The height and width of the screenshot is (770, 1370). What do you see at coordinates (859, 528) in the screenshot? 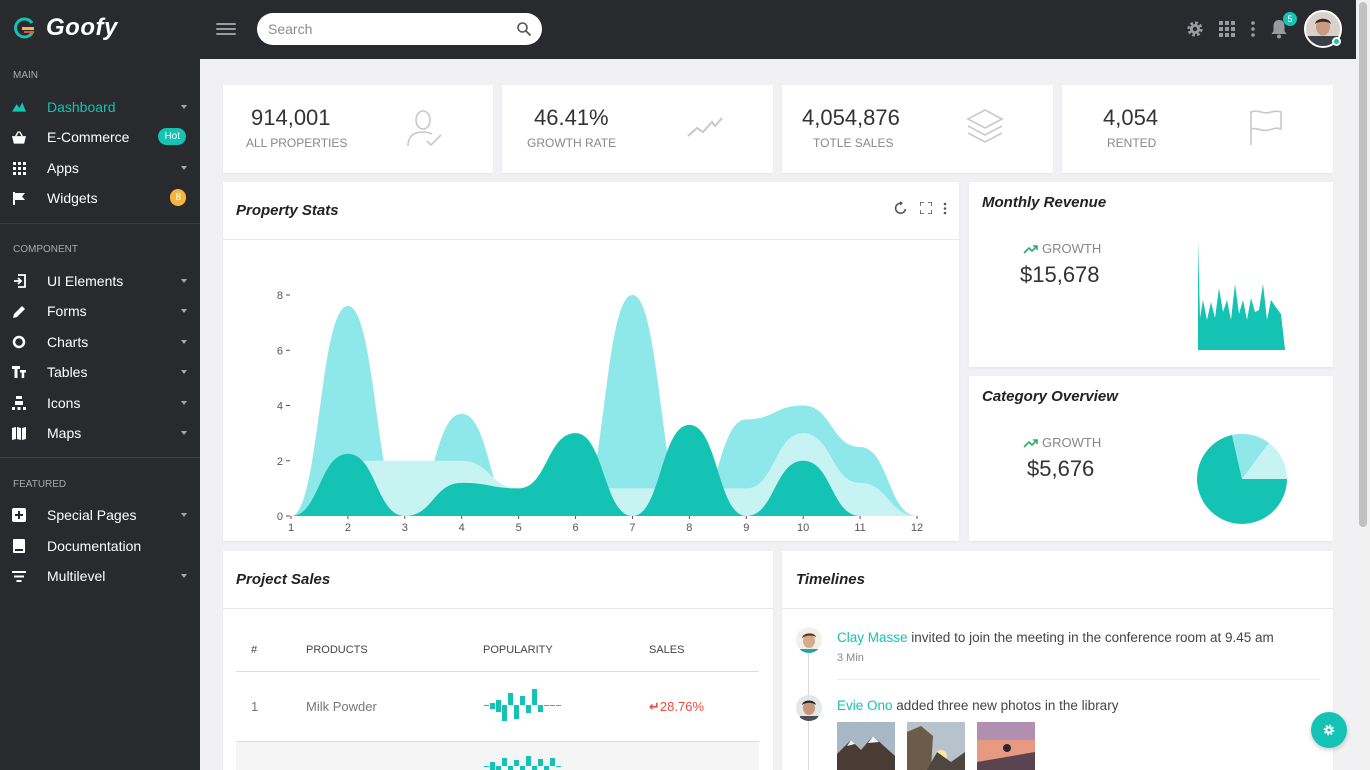
I see `x-axis-tick-label: 11` at bounding box center [859, 528].